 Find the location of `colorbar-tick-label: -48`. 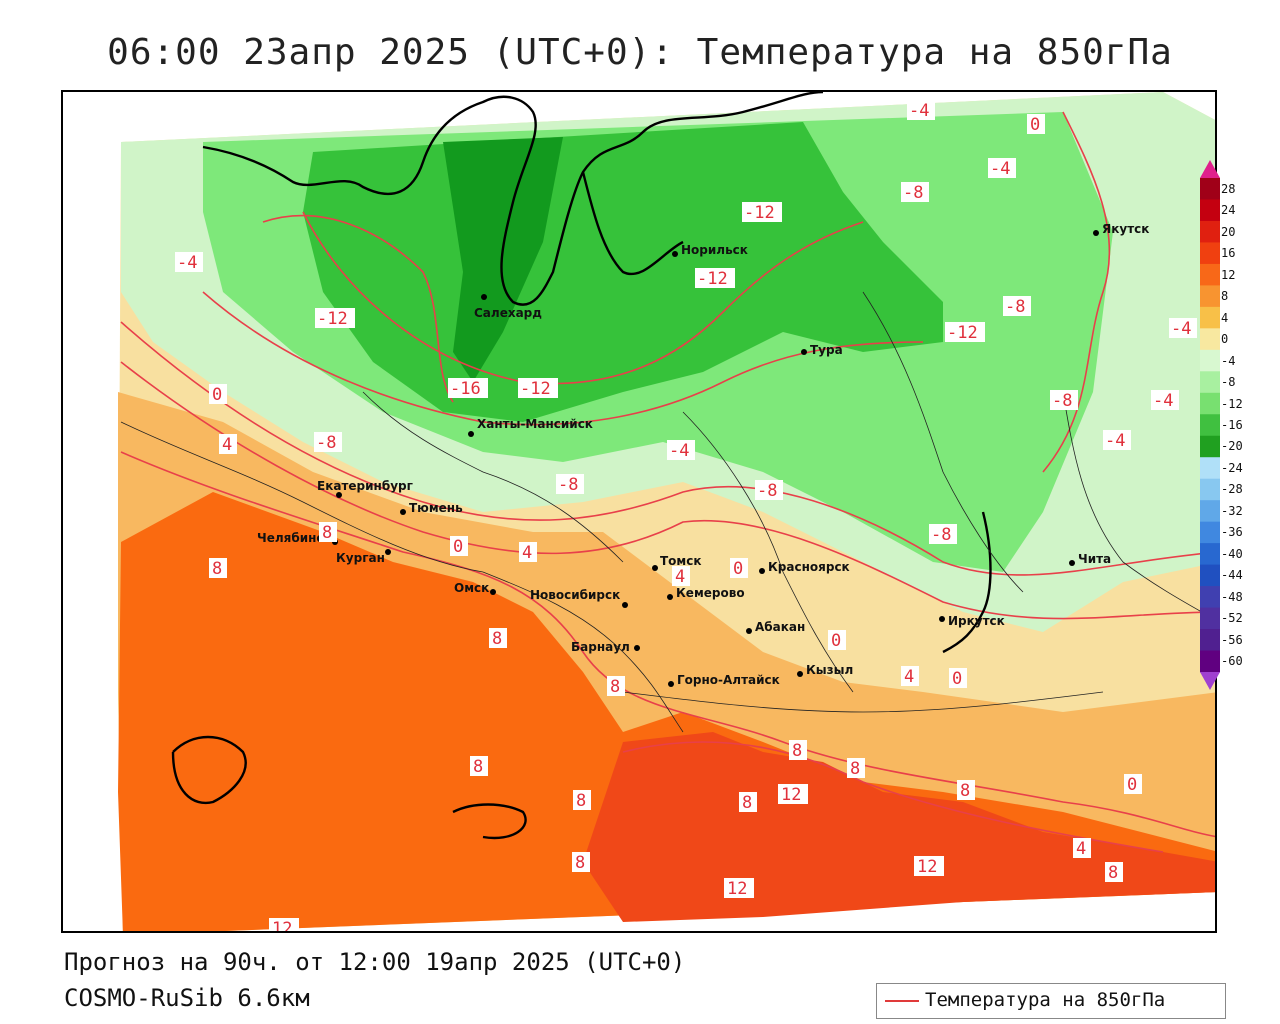

colorbar-tick-label: -48 is located at coordinates (1232, 596).